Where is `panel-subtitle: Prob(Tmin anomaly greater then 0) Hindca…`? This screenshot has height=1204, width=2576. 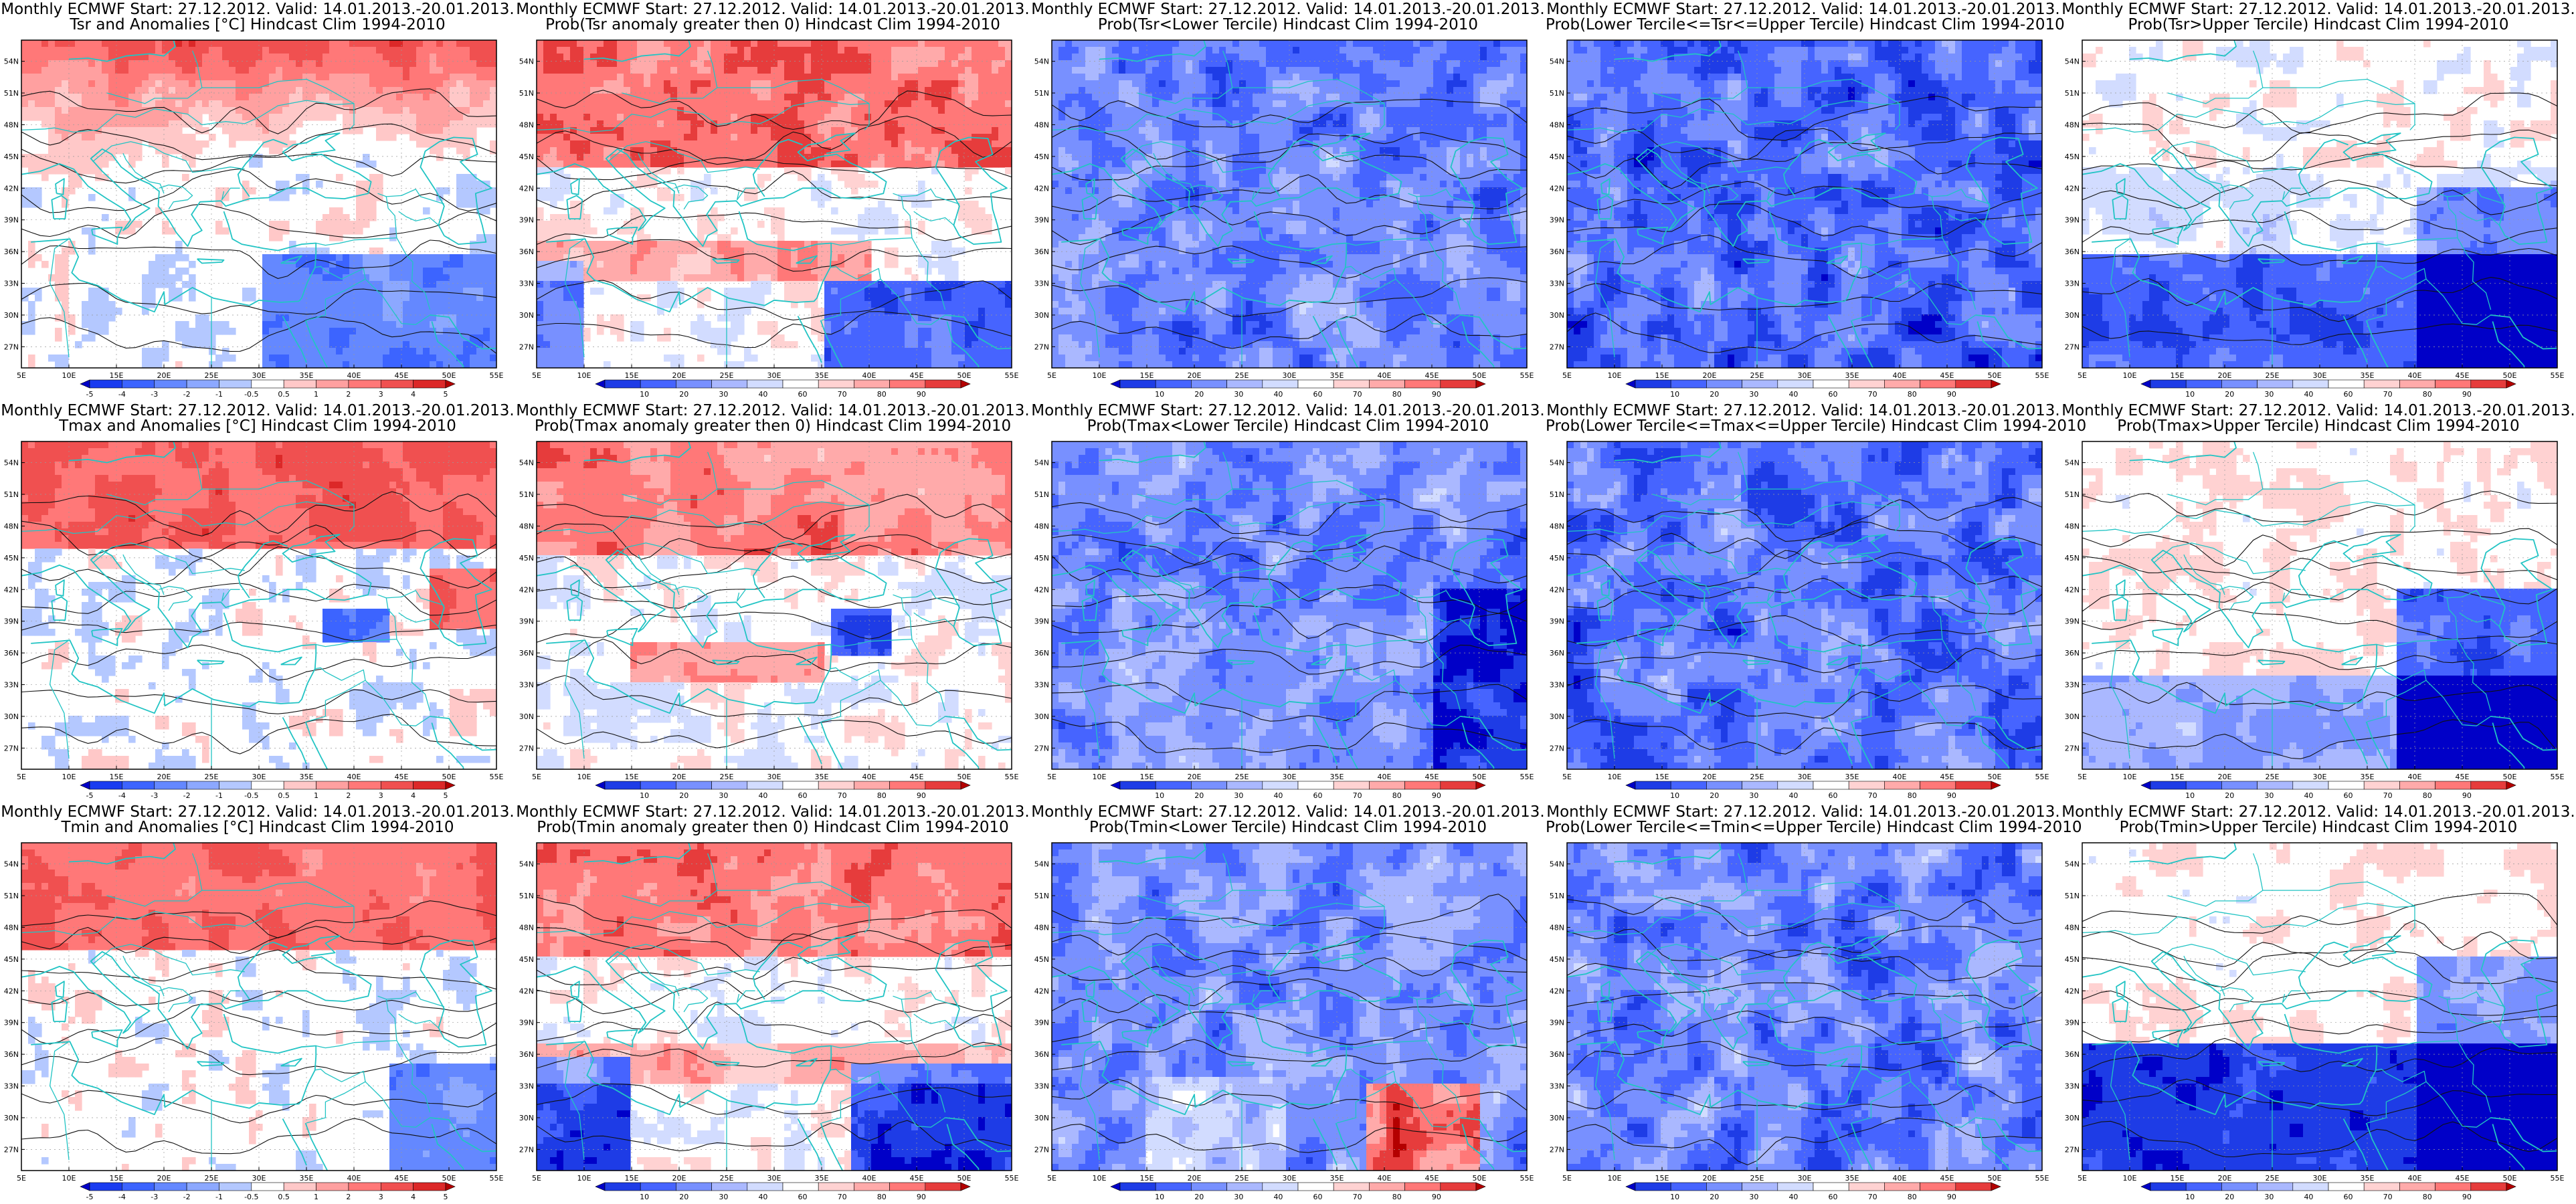
panel-subtitle: Prob(Tmin anomaly greater then 0) Hindca… is located at coordinates (773, 827).